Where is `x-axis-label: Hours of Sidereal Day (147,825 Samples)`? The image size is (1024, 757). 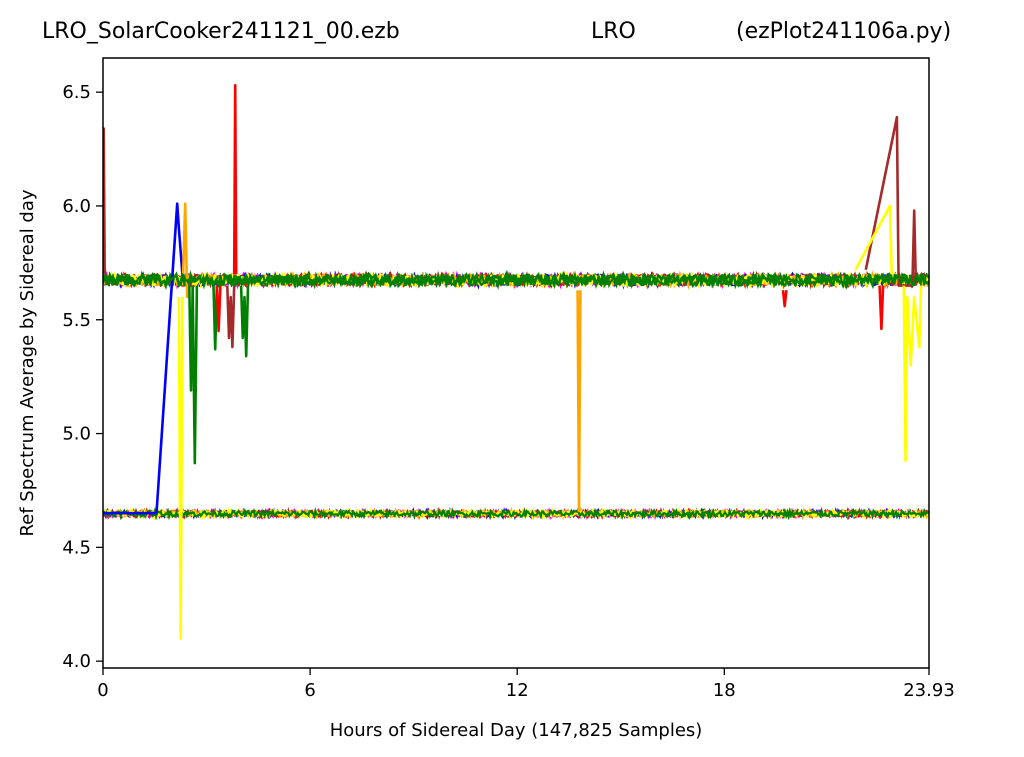 x-axis-label: Hours of Sidereal Day (147,825 Samples) is located at coordinates (516, 730).